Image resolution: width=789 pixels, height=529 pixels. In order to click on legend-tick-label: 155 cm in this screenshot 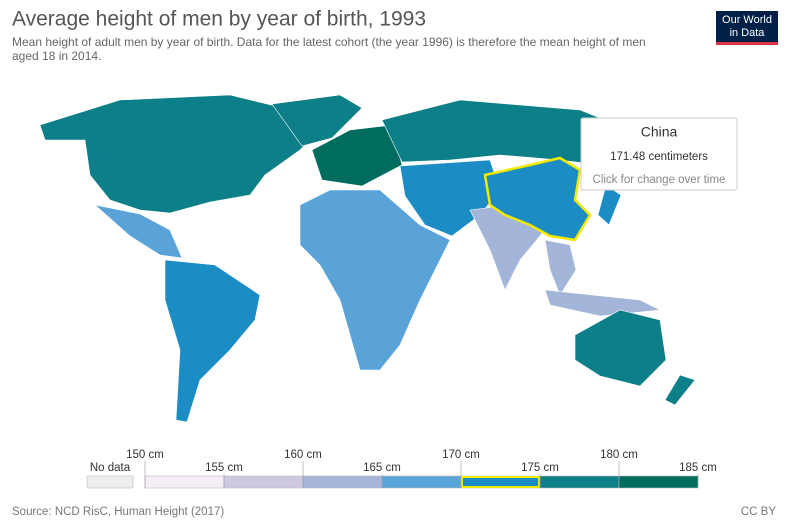, I will do `click(224, 468)`.